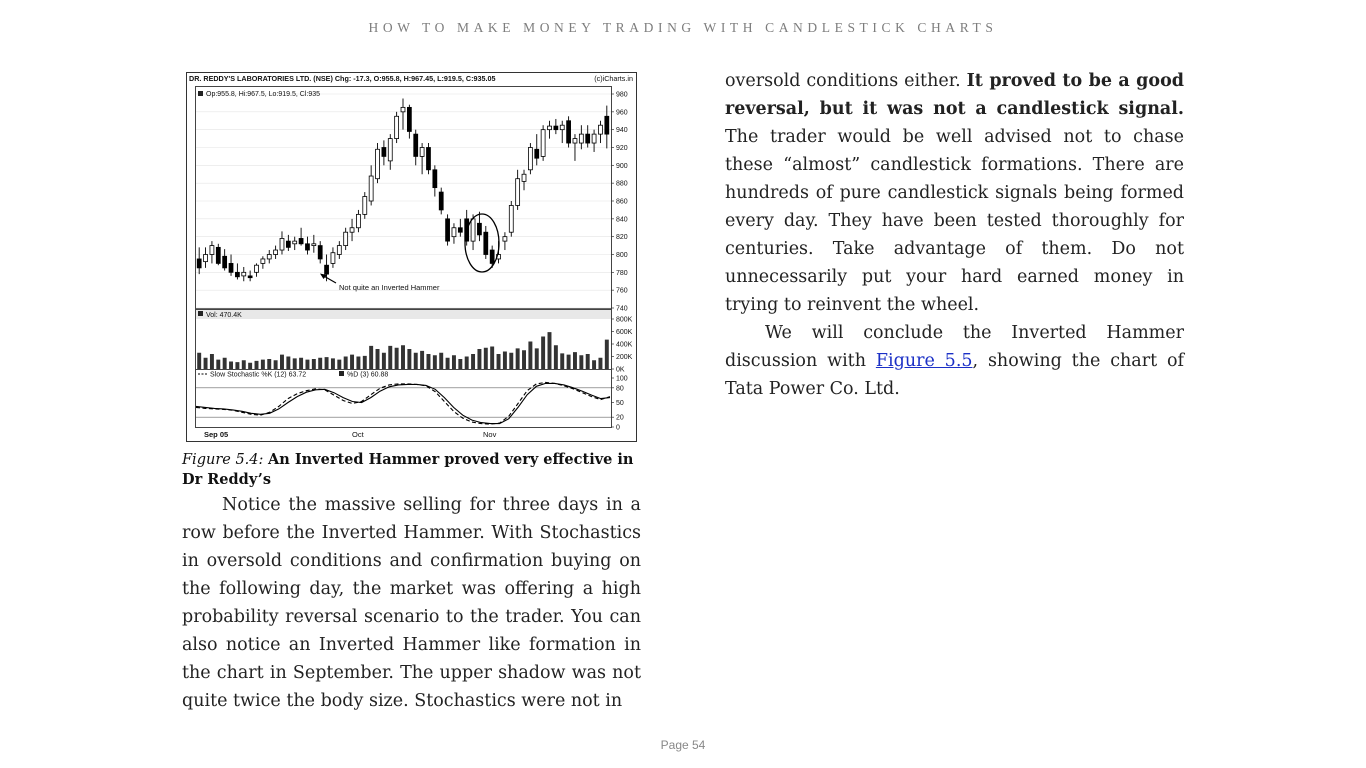 This screenshot has height=768, width=1366. Describe the element at coordinates (619, 202) in the screenshot. I see `price-axis-ticks: 740 760 780 800 820 840 860 880 900 920 940 960 980` at that location.